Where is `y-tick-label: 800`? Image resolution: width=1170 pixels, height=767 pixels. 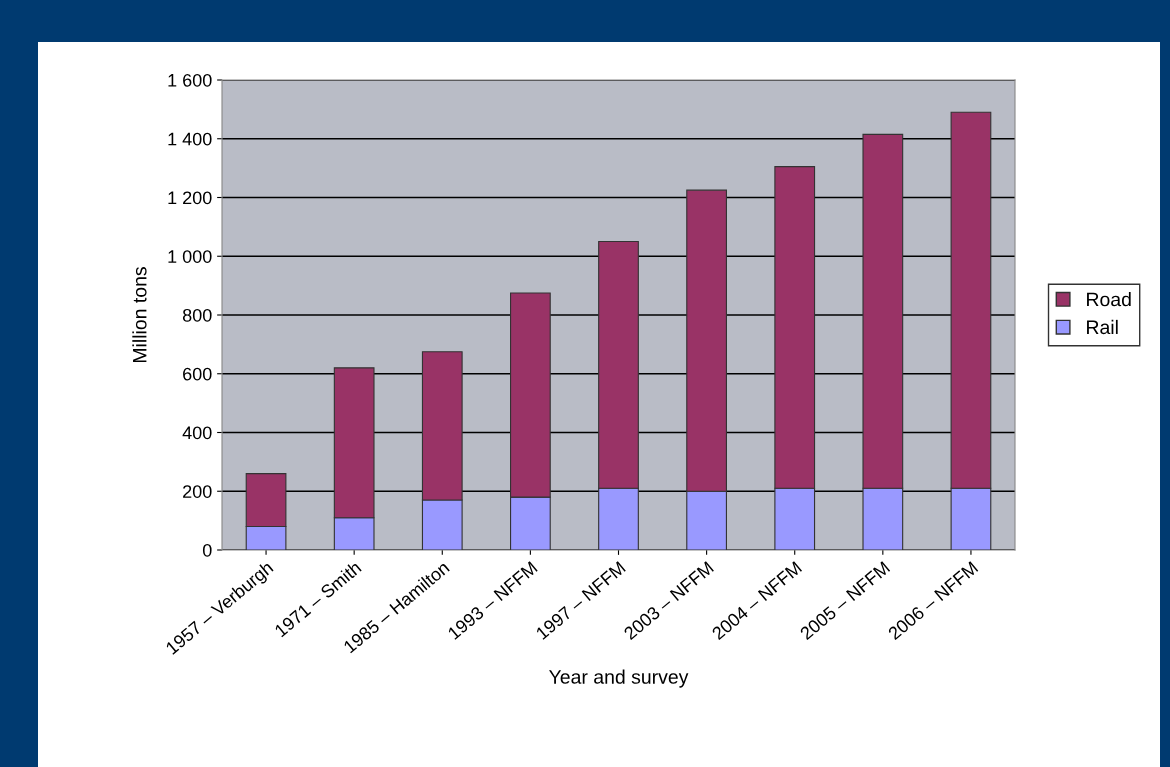
y-tick-label: 800 is located at coordinates (197, 315).